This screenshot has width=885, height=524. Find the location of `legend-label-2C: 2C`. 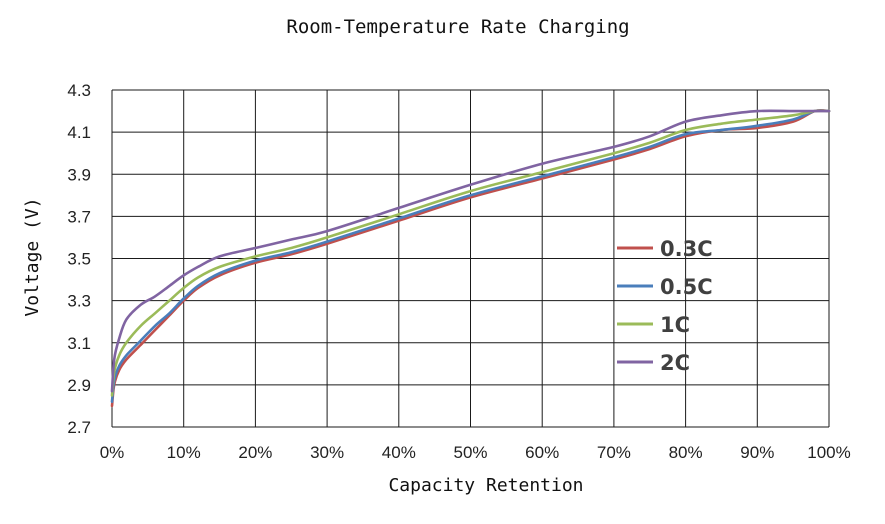

legend-label-2C: 2C is located at coordinates (675, 363).